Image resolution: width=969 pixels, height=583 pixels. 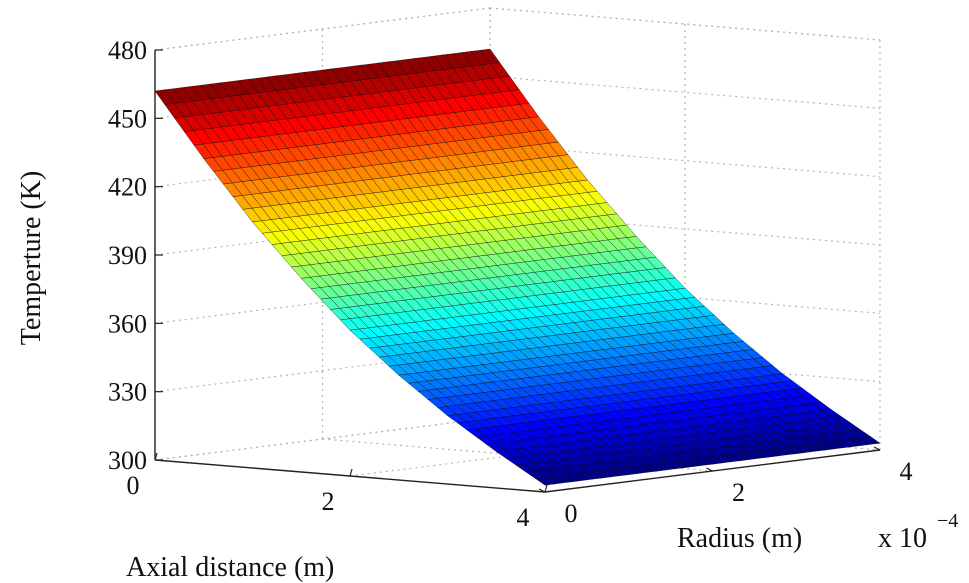 What do you see at coordinates (127, 323) in the screenshot?
I see `z-tick-label: 360` at bounding box center [127, 323].